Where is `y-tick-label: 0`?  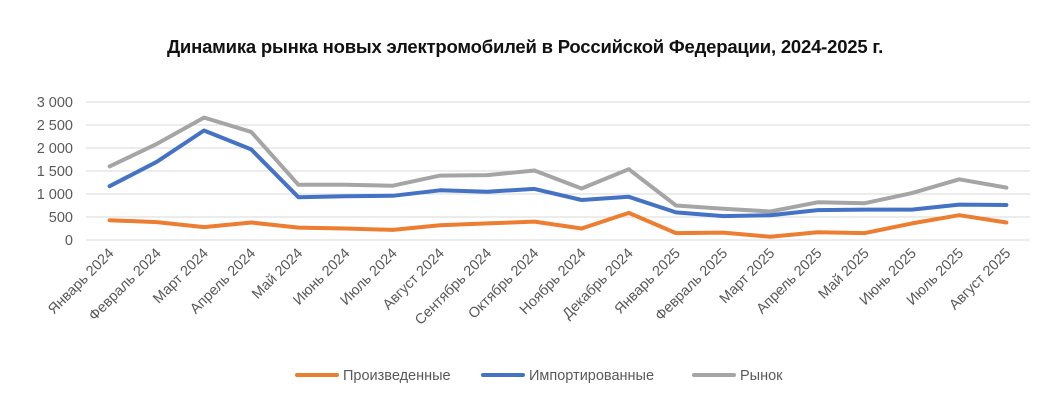
y-tick-label: 0 is located at coordinates (69, 241).